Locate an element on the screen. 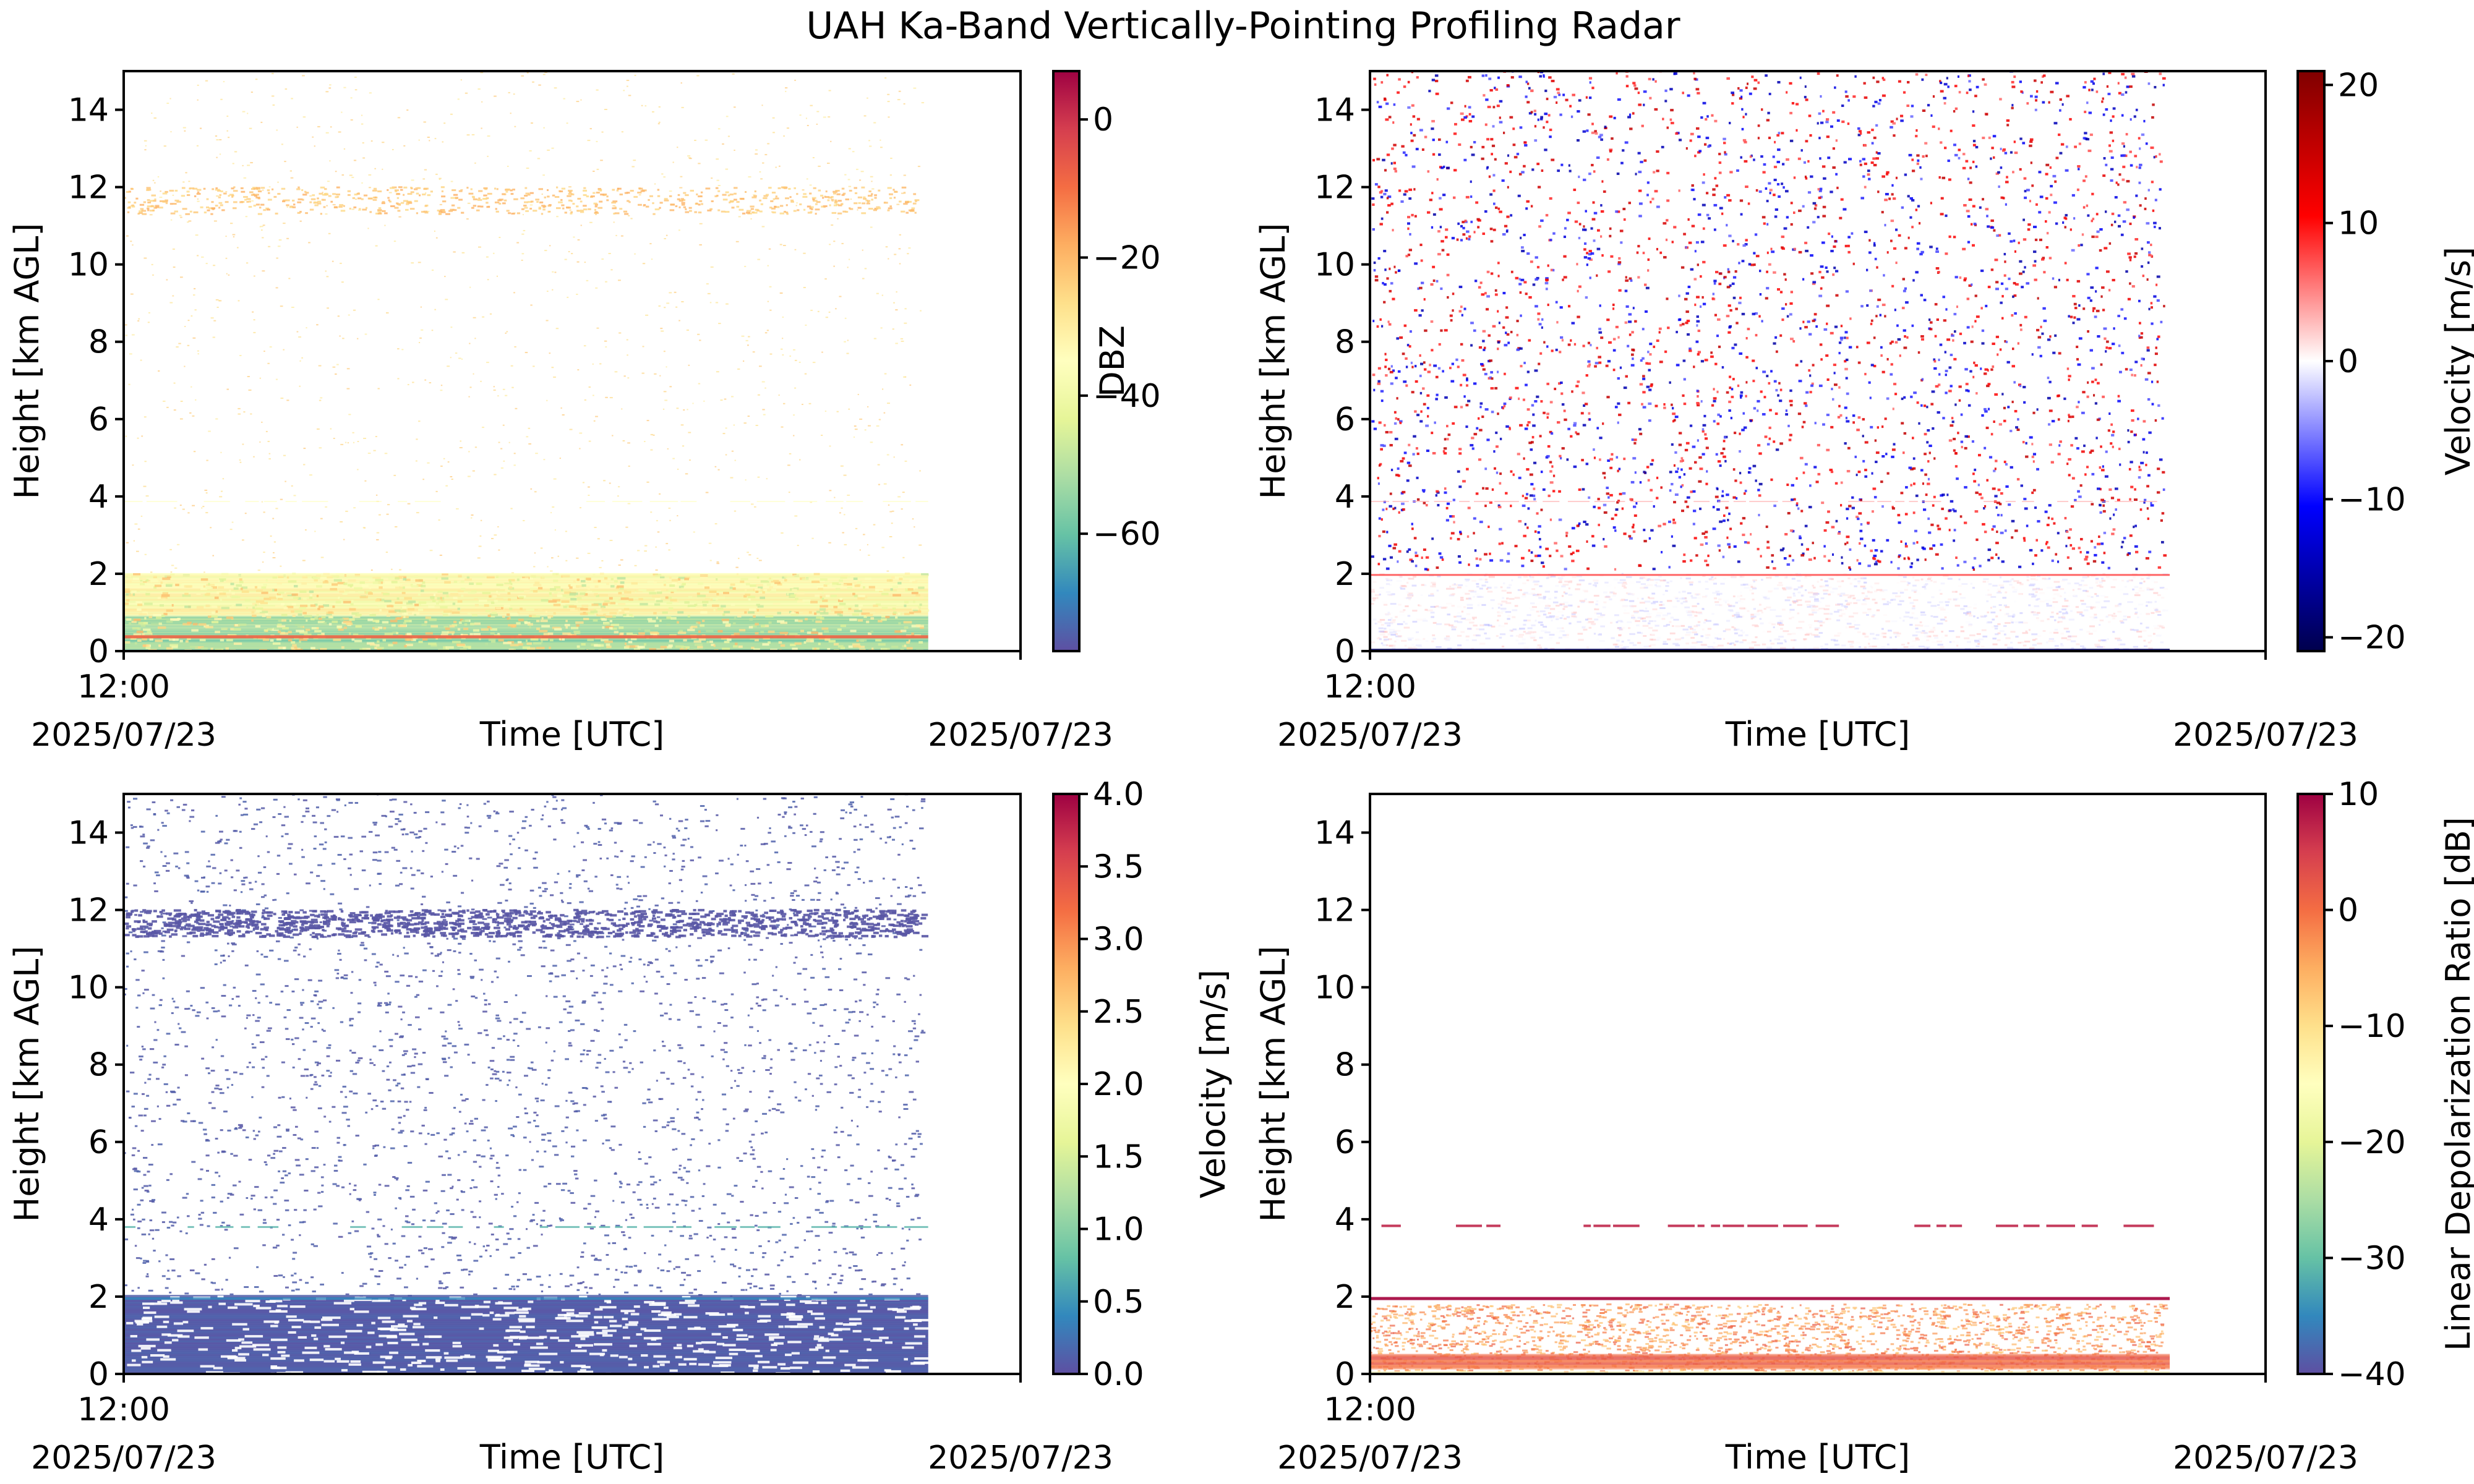  colorbar-tick-label: −30 is located at coordinates (2372, 1258).